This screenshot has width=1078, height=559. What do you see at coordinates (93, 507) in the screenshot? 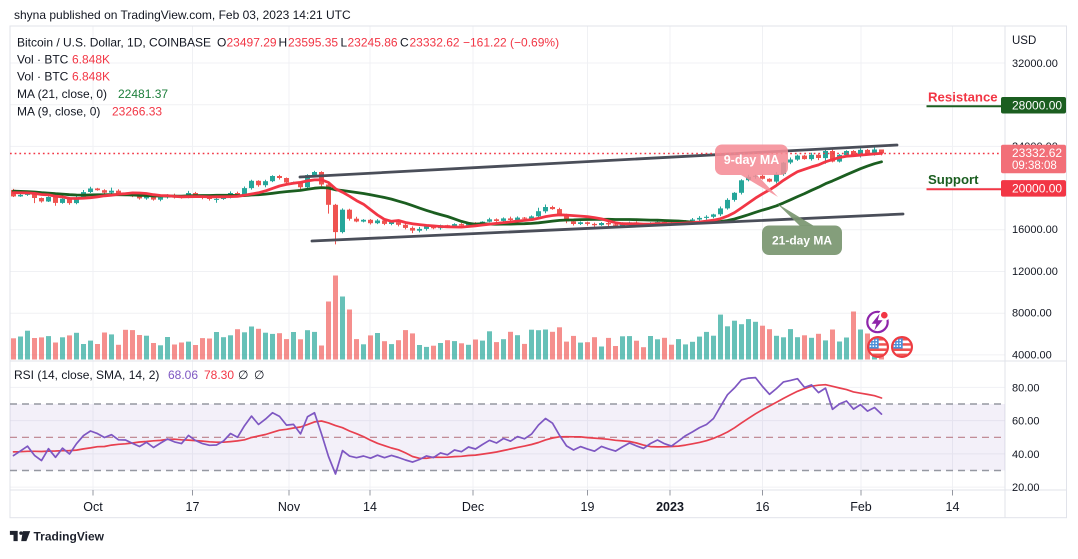
I see `svg-text: Oct` at bounding box center [93, 507].